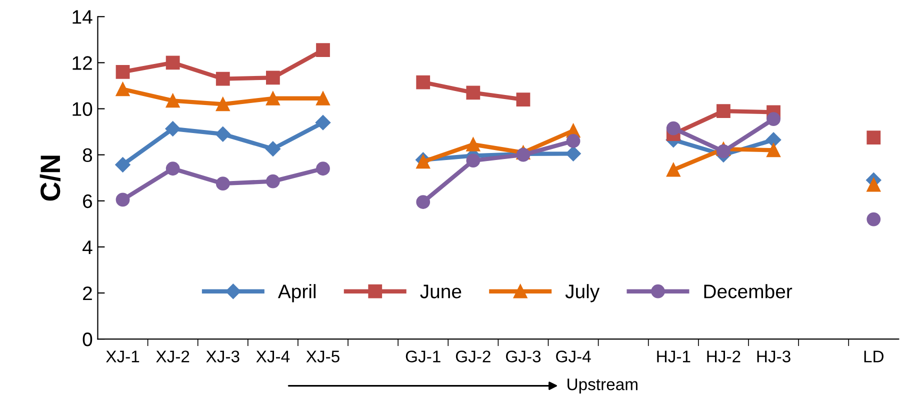  I want to click on x-tick-label: XJ-1, so click(123, 356).